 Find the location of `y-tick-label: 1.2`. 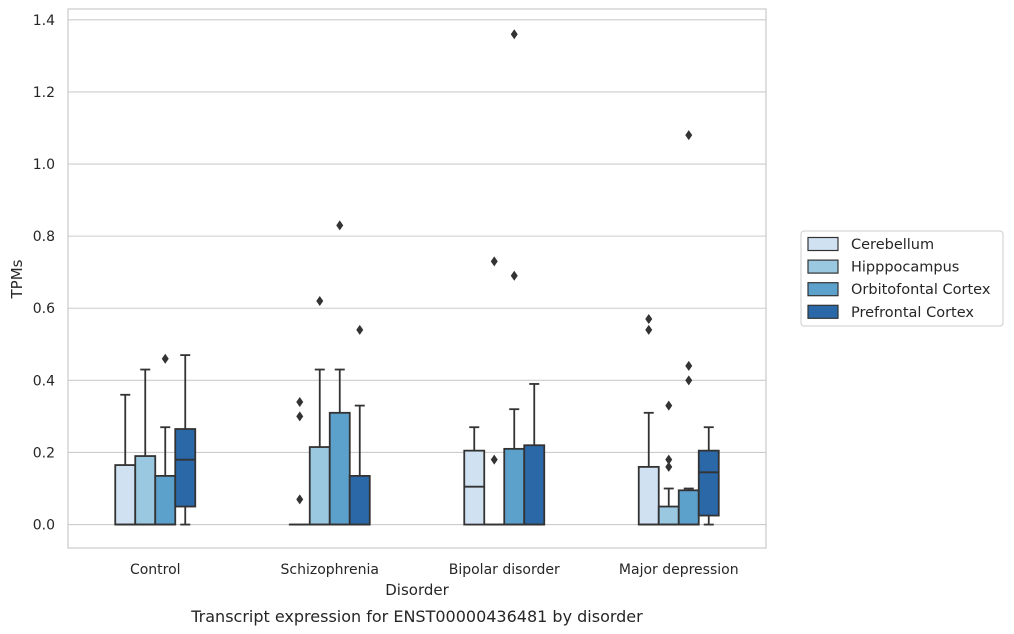

y-tick-label: 1.2 is located at coordinates (44, 93).